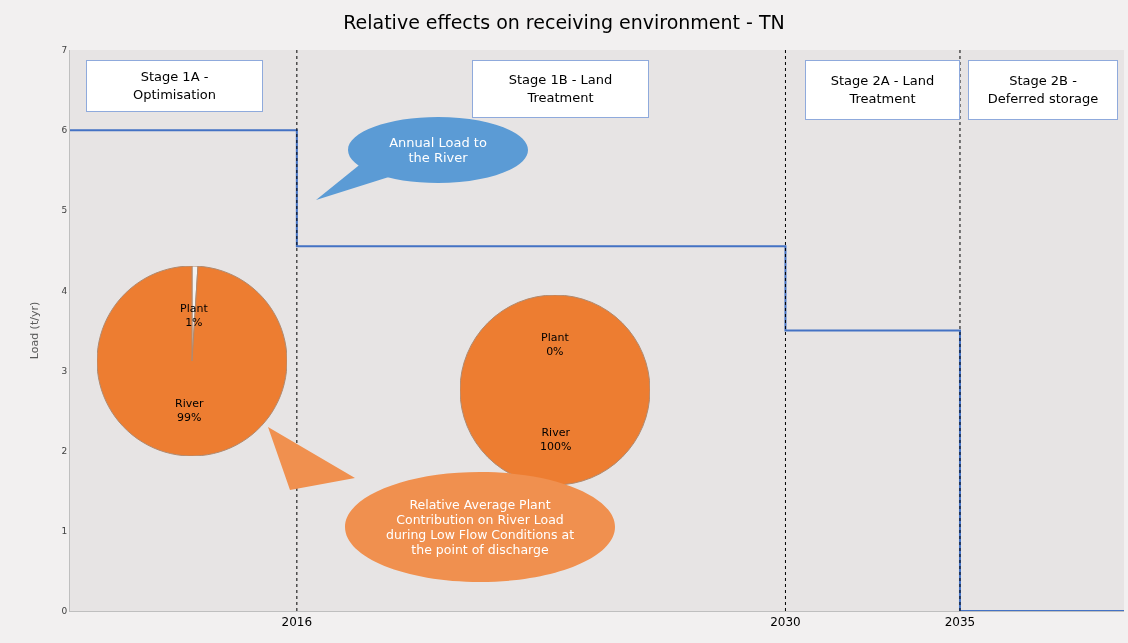  What do you see at coordinates (297, 622) in the screenshot?
I see `x-tick-label: 2016` at bounding box center [297, 622].